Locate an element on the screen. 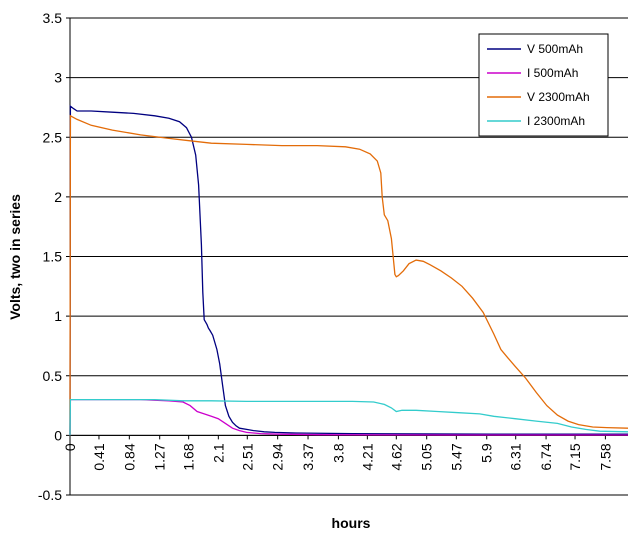  y-tick-label-6: 0.5 is located at coordinates (53, 376).